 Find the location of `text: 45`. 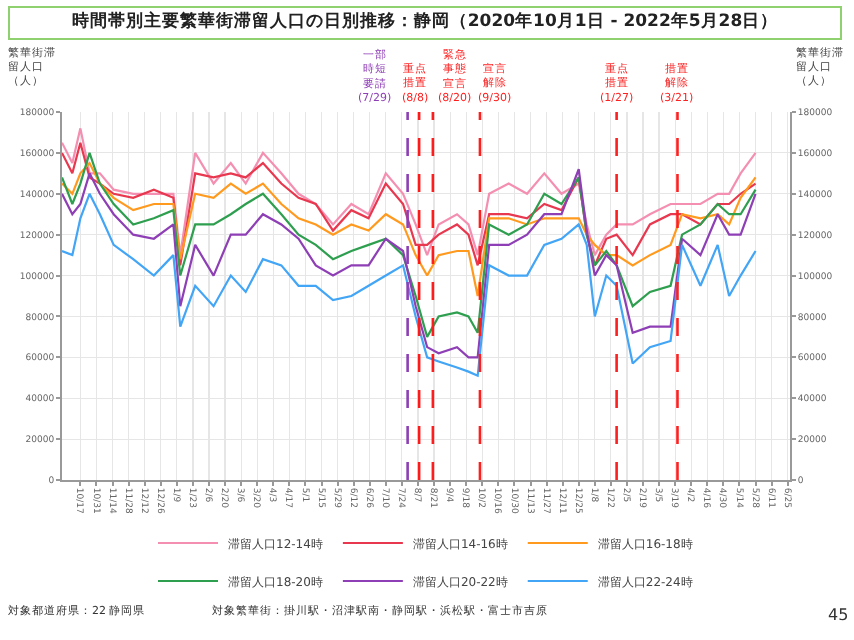

text: 45 is located at coordinates (838, 615).